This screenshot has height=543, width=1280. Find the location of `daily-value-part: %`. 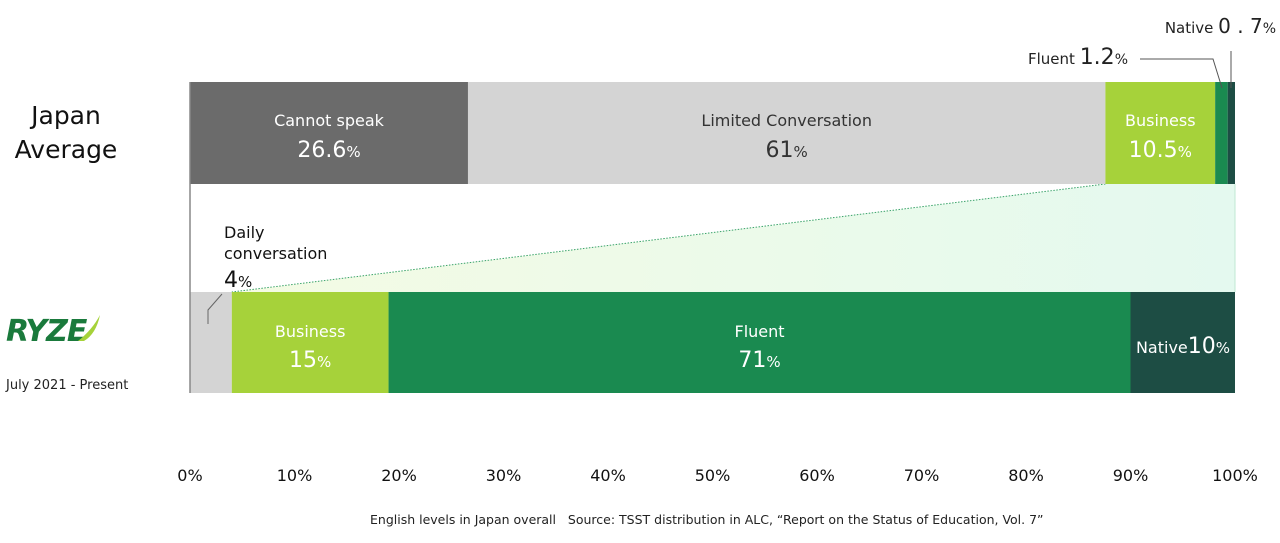

daily-value-part: % is located at coordinates (245, 282).